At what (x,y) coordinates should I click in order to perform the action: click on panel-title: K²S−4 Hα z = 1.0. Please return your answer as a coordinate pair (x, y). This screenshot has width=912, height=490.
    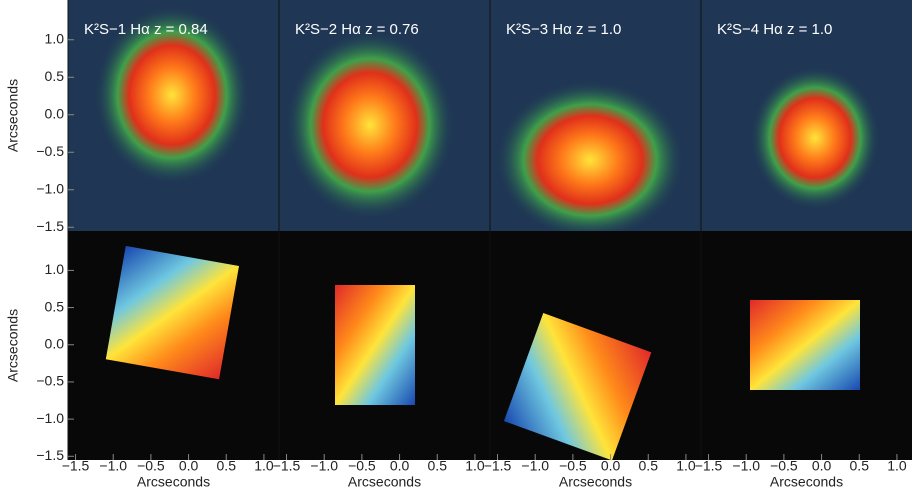
    Looking at the image, I should click on (774, 29).